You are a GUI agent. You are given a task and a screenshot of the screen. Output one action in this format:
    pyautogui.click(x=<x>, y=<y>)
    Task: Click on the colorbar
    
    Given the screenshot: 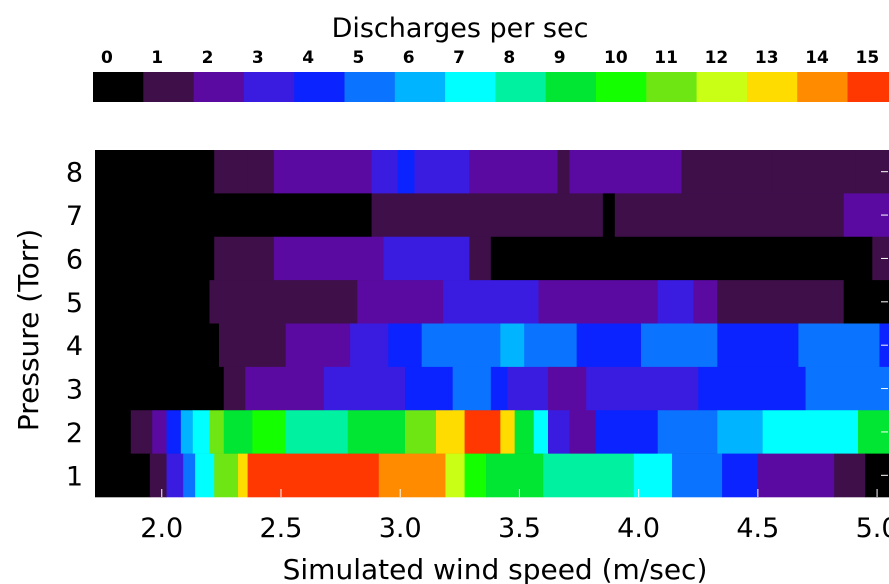 What is the action you would take?
    pyautogui.click(x=491, y=87)
    